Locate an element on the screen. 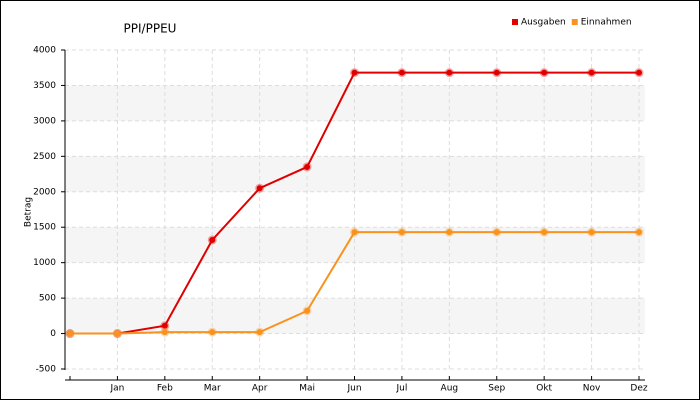 This screenshot has width=700, height=400. y-tick-label: 0 is located at coordinates (53, 334).